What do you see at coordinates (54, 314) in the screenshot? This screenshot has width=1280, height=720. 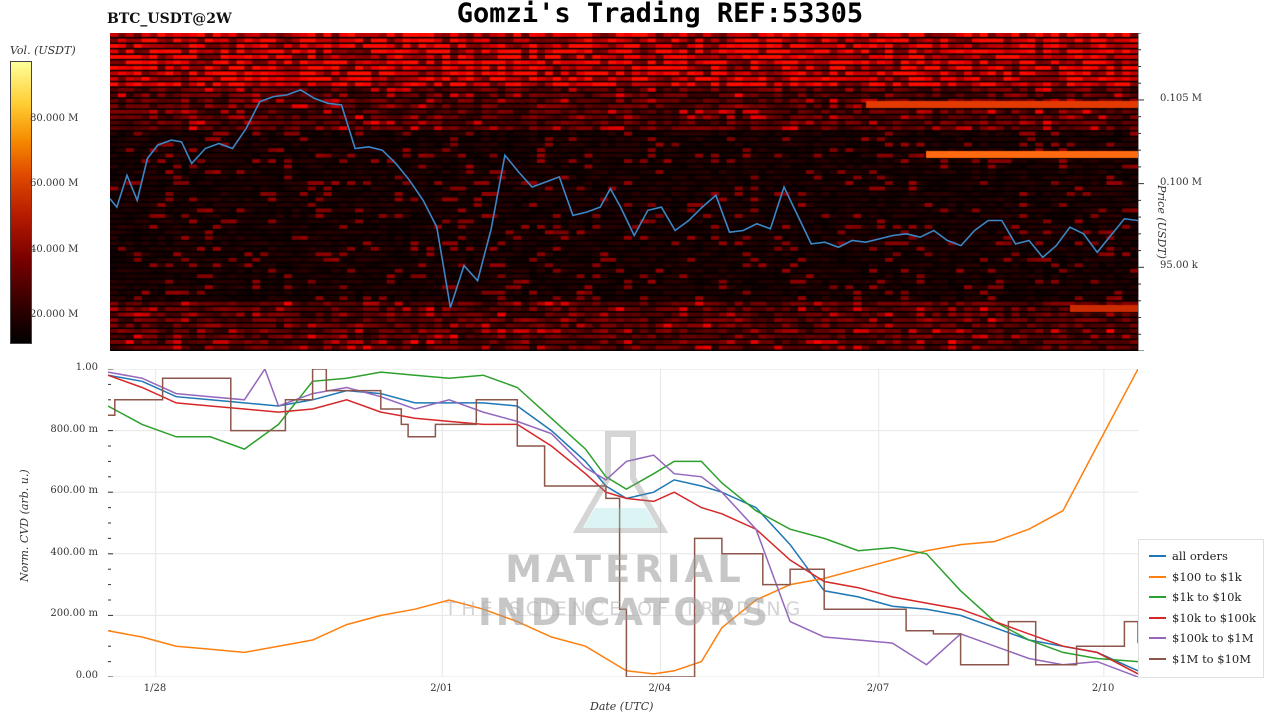 I see `colorbar-tick: 20.000 M` at bounding box center [54, 314].